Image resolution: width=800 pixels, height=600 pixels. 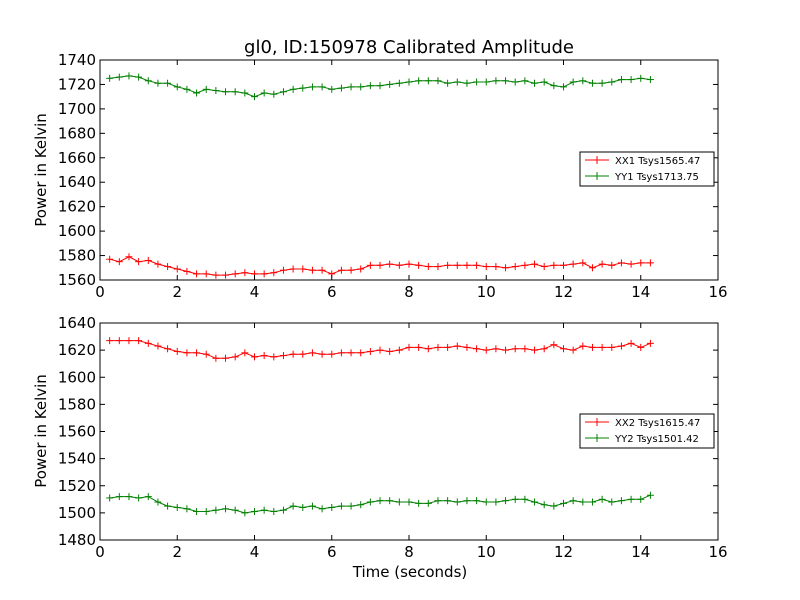 I want to click on top-x-tick-label: 10, so click(x=486, y=292).